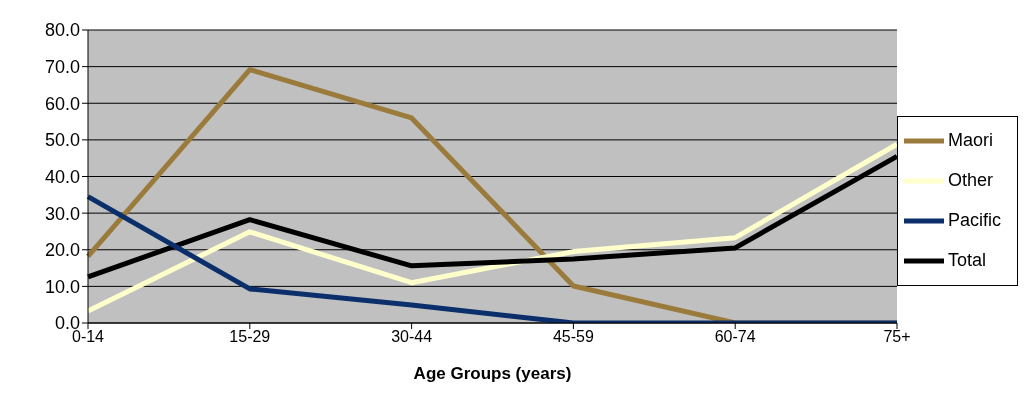 This screenshot has width=1036, height=405. What do you see at coordinates (970, 179) in the screenshot?
I see `legend-label: Other` at bounding box center [970, 179].